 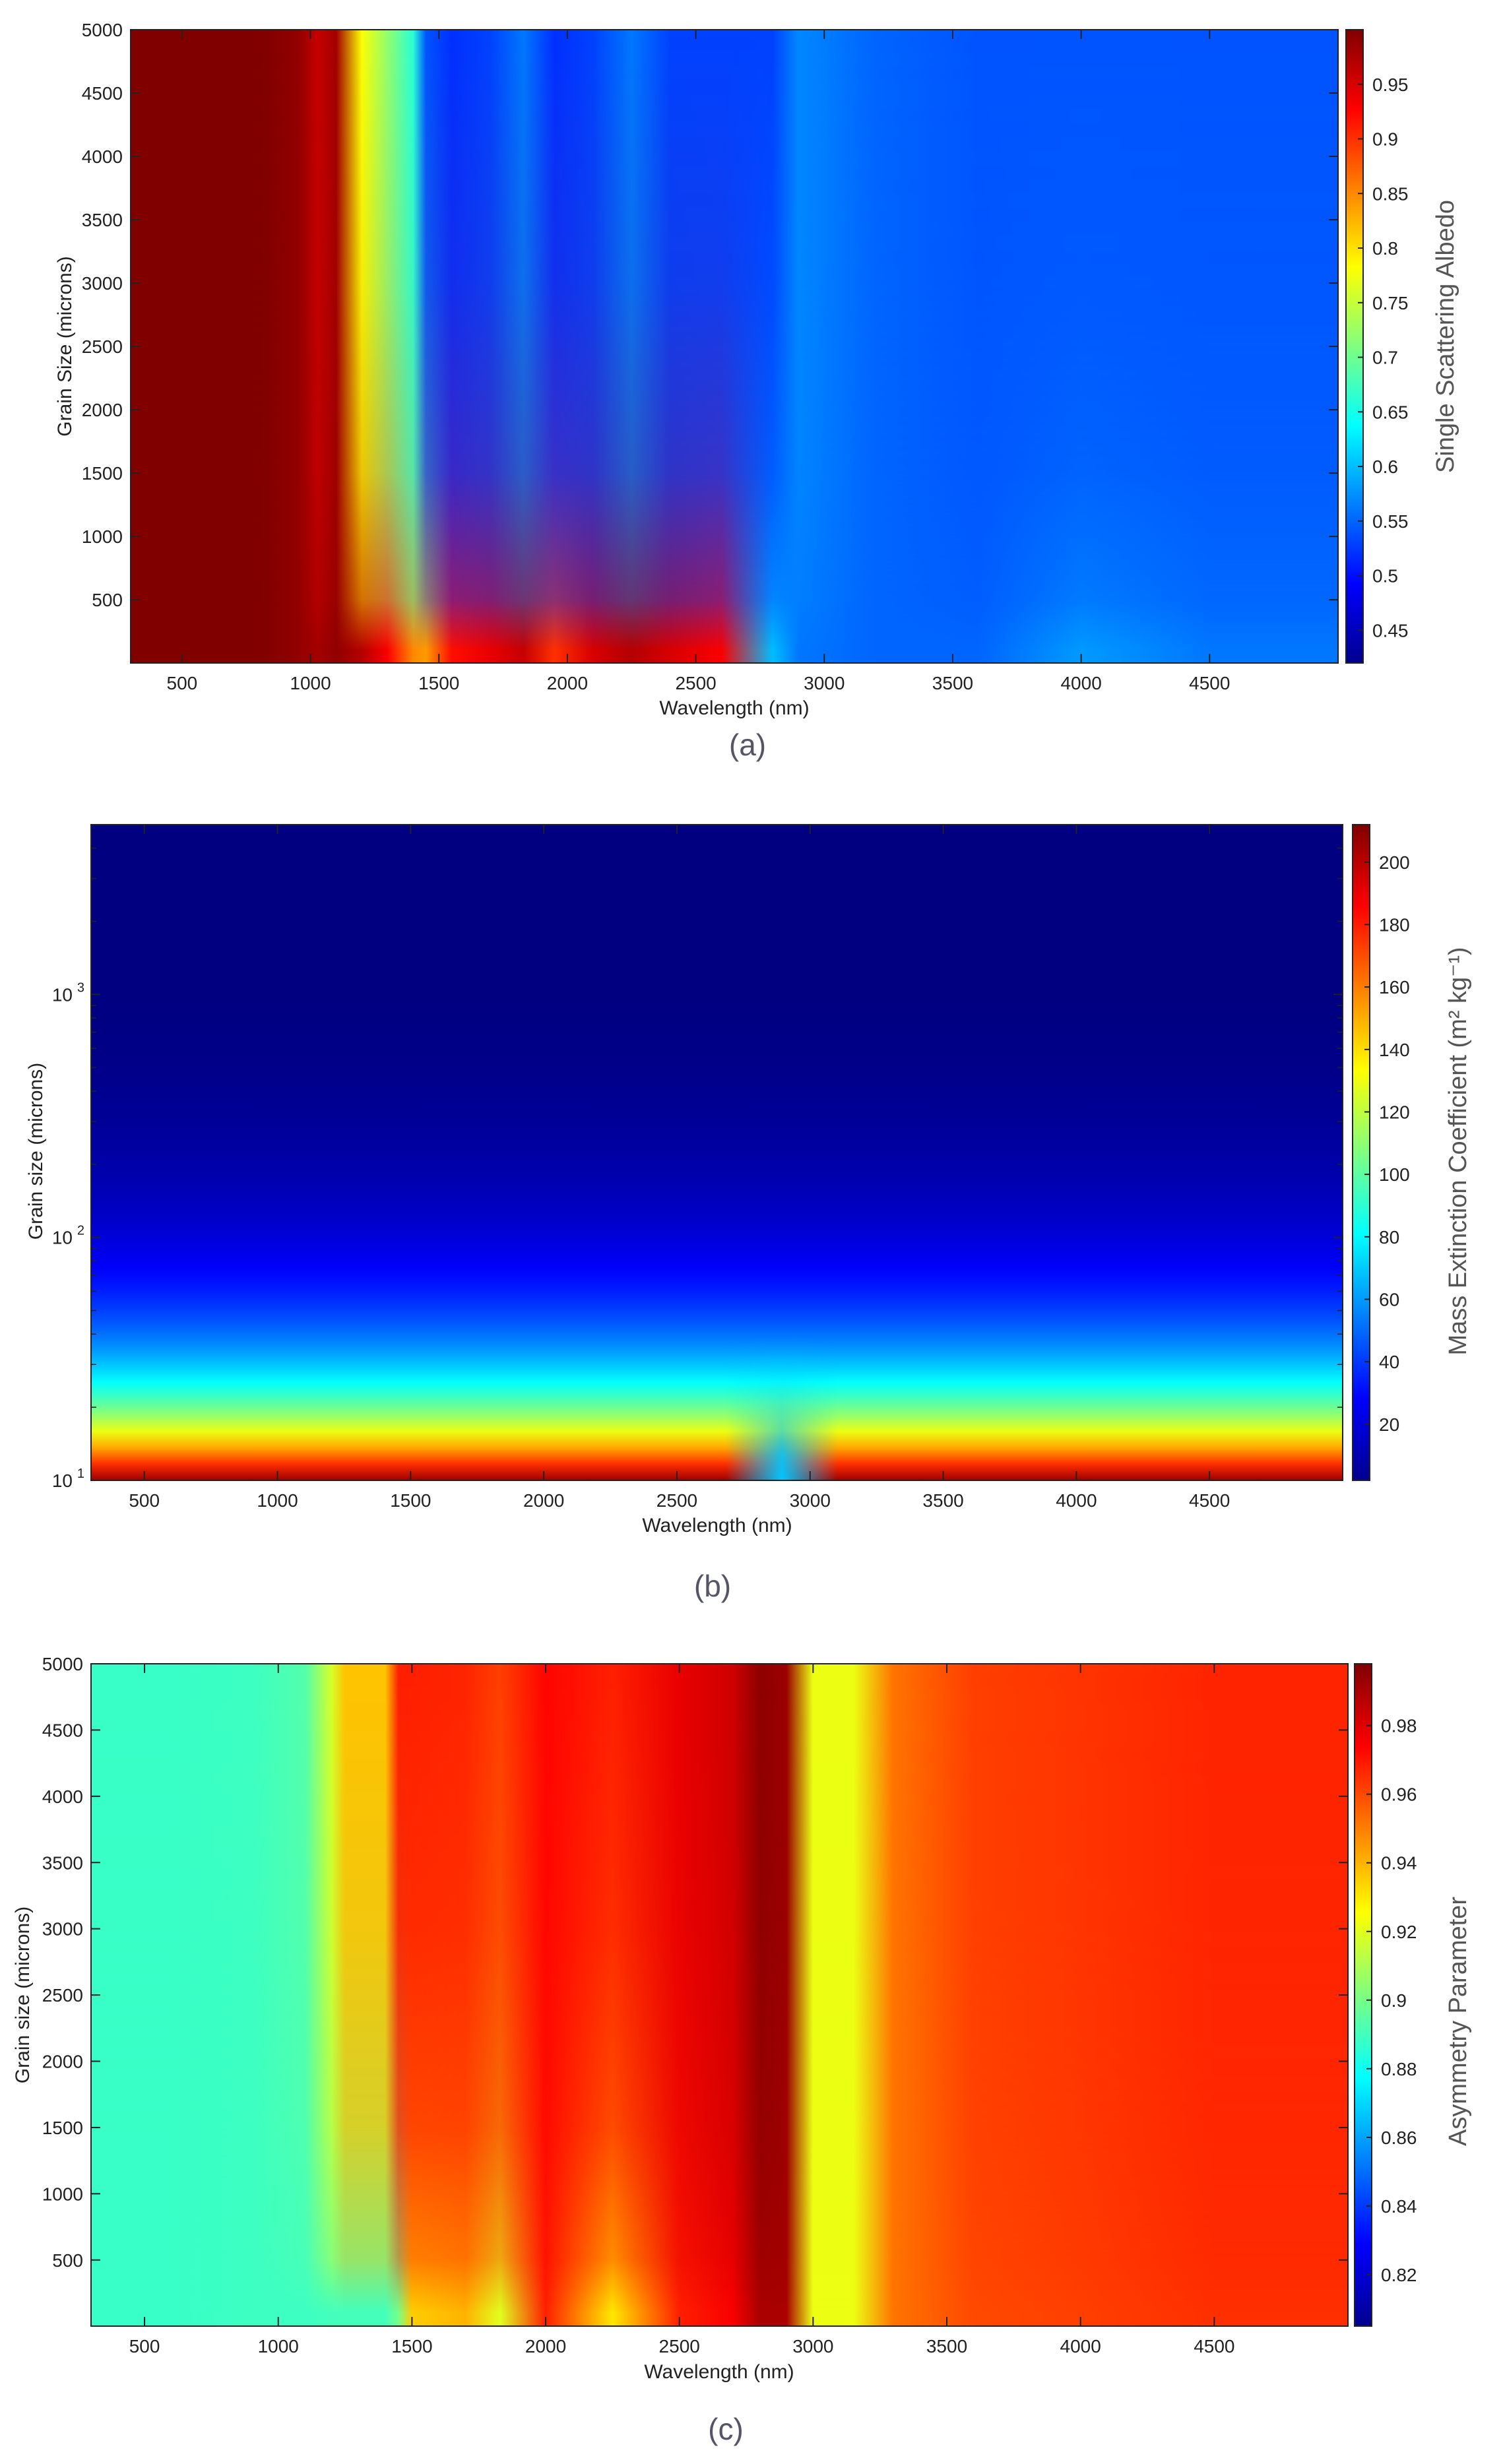 What do you see at coordinates (103, 315) in the screenshot?
I see `y-tick-labels-a: 500 1000 1500 2000 2500 3000 3500 4000 4500 5000` at bounding box center [103, 315].